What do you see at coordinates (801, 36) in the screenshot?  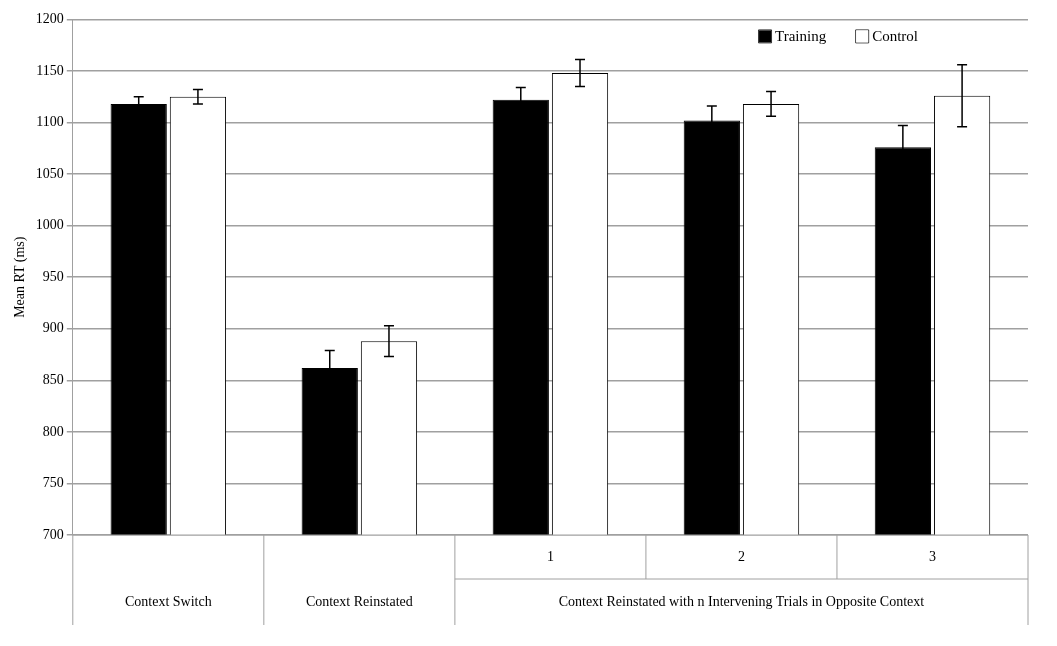 I see `legend-label: Training` at bounding box center [801, 36].